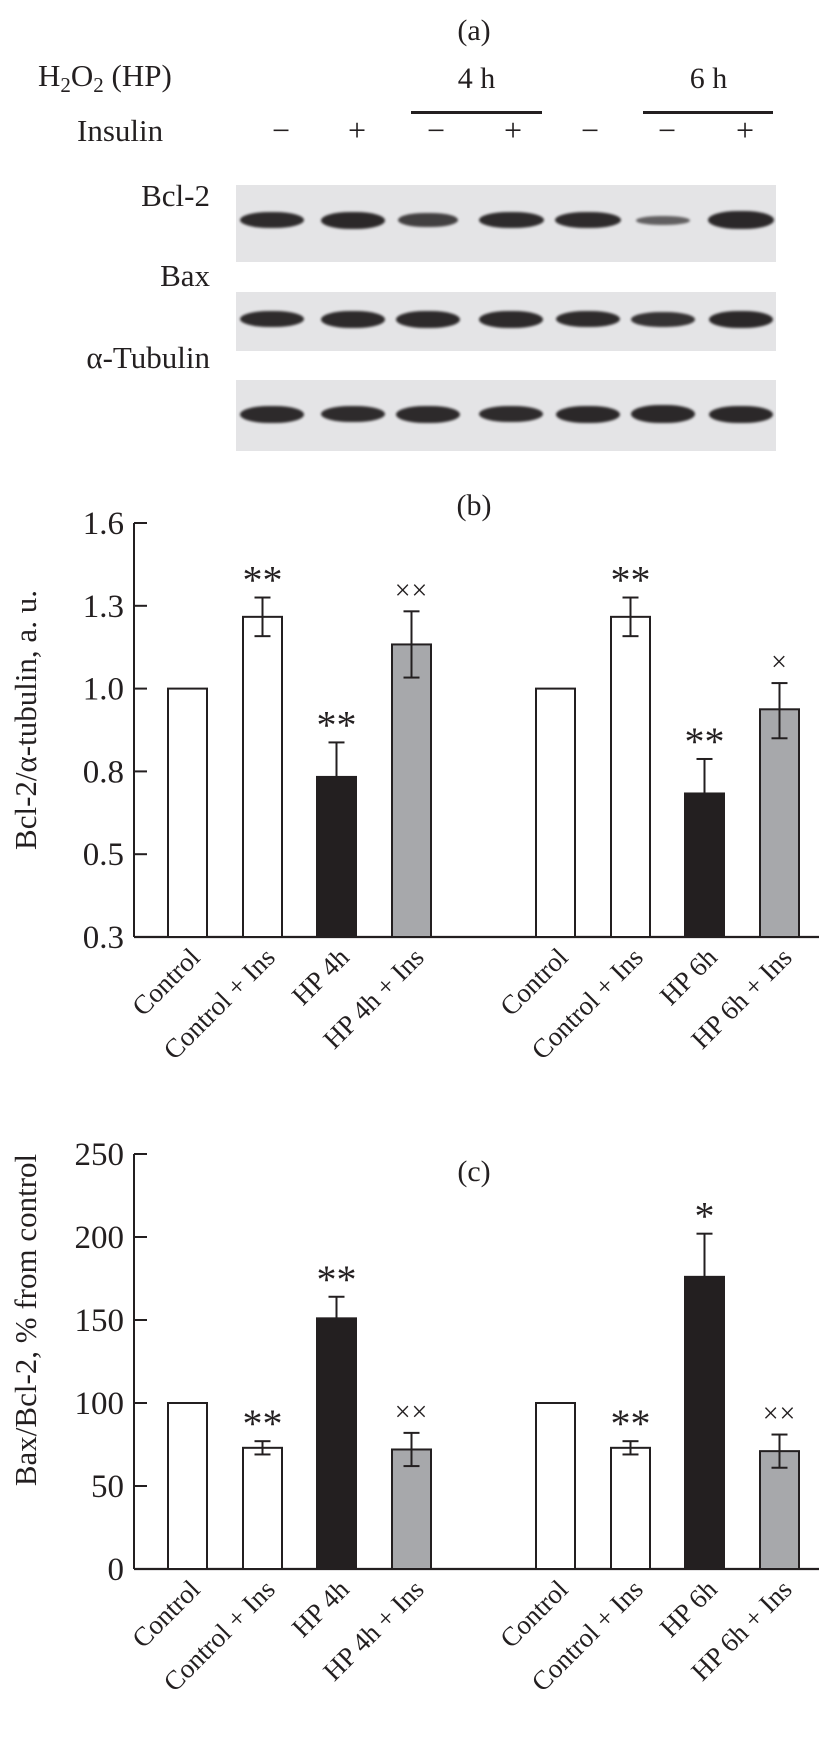 Image resolution: width=819 pixels, height=1737 pixels. I want to click on time-bracket-6h, so click(708, 112).